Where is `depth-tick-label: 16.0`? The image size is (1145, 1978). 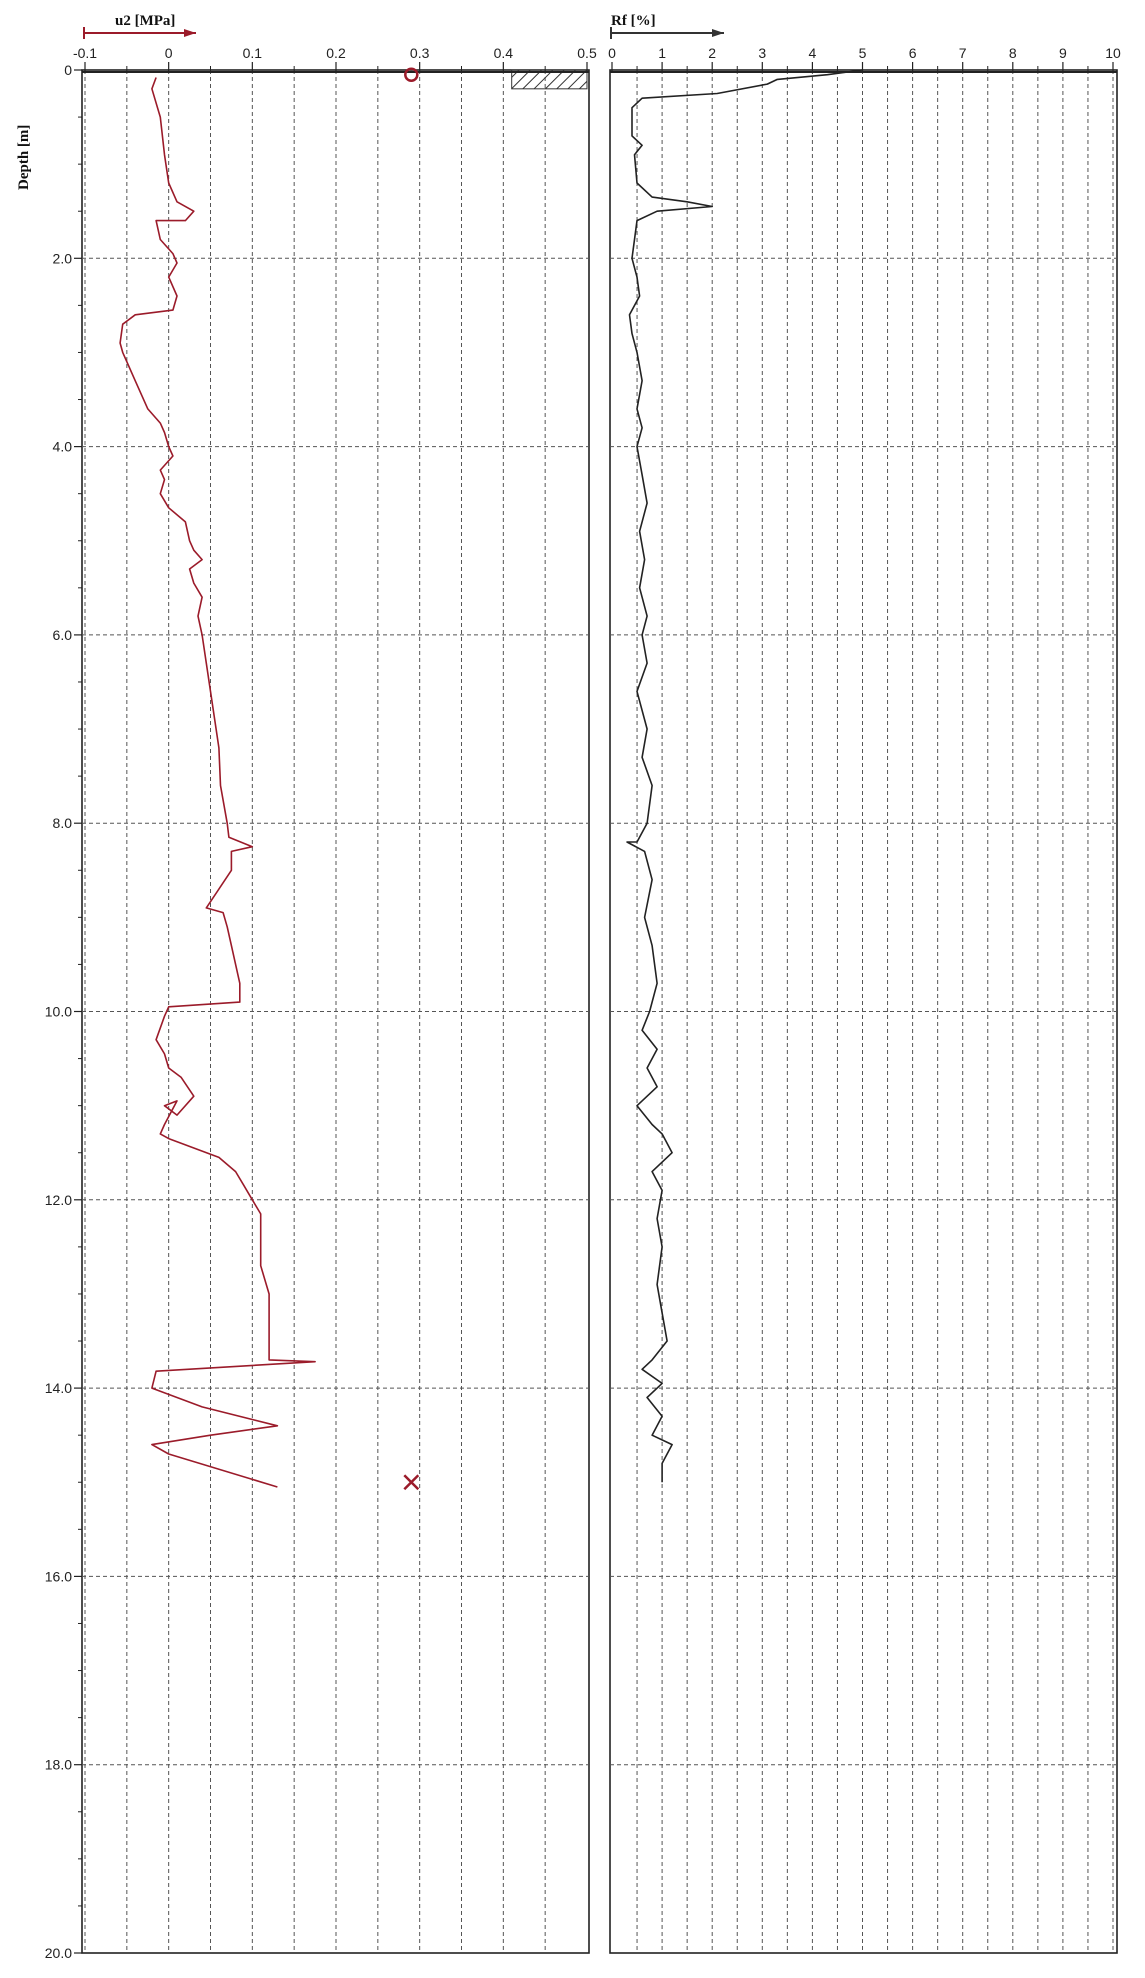 depth-tick-label: 16.0 is located at coordinates (58, 1576).